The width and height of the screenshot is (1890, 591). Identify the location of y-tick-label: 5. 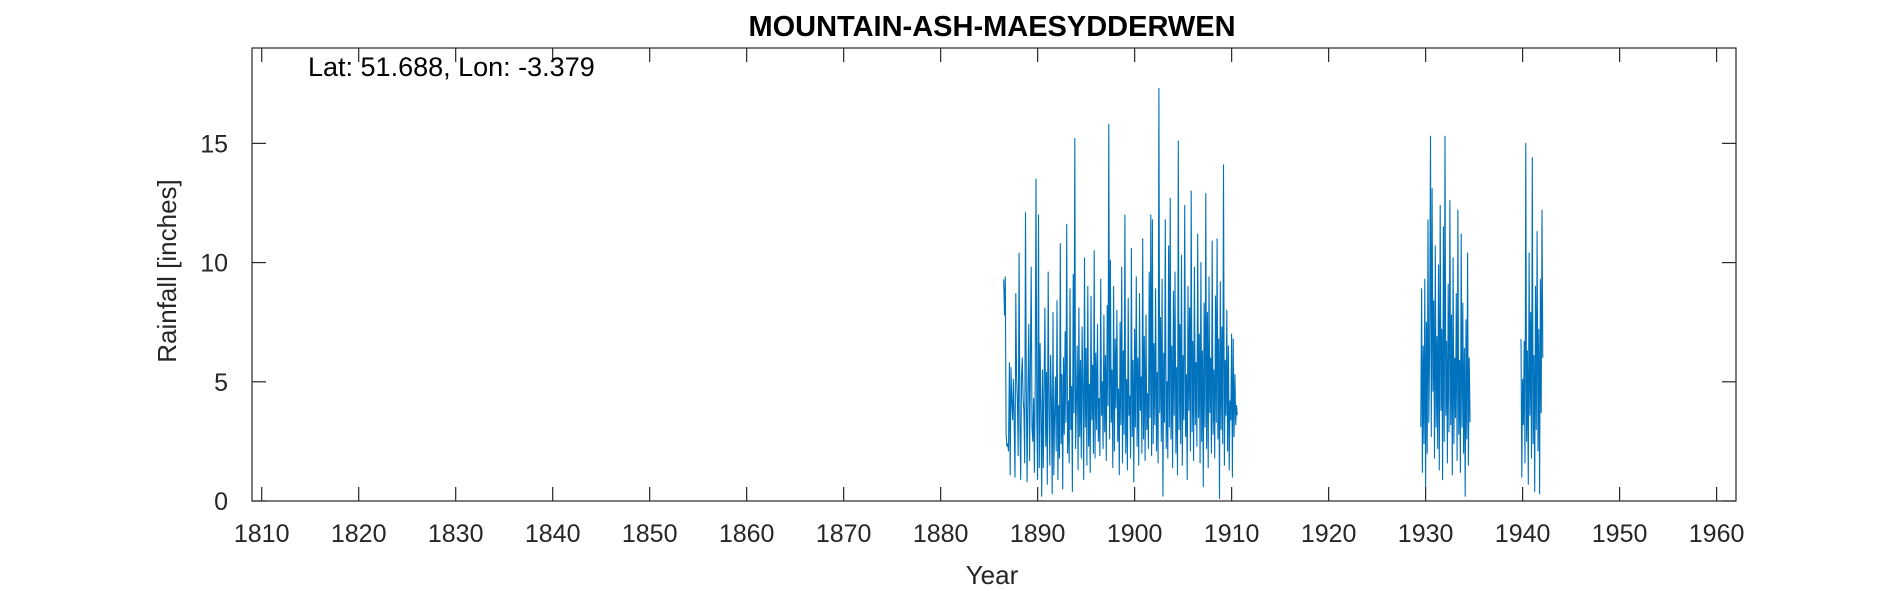
(221, 383).